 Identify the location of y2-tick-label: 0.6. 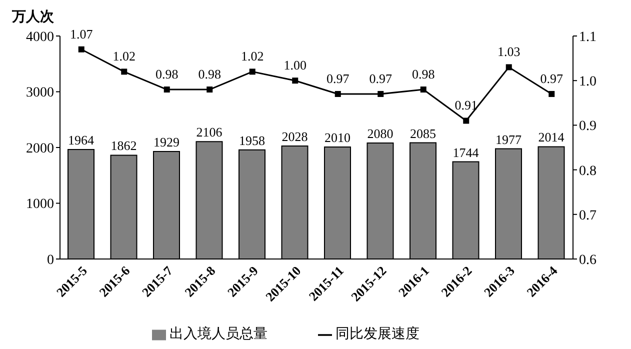
(587, 260).